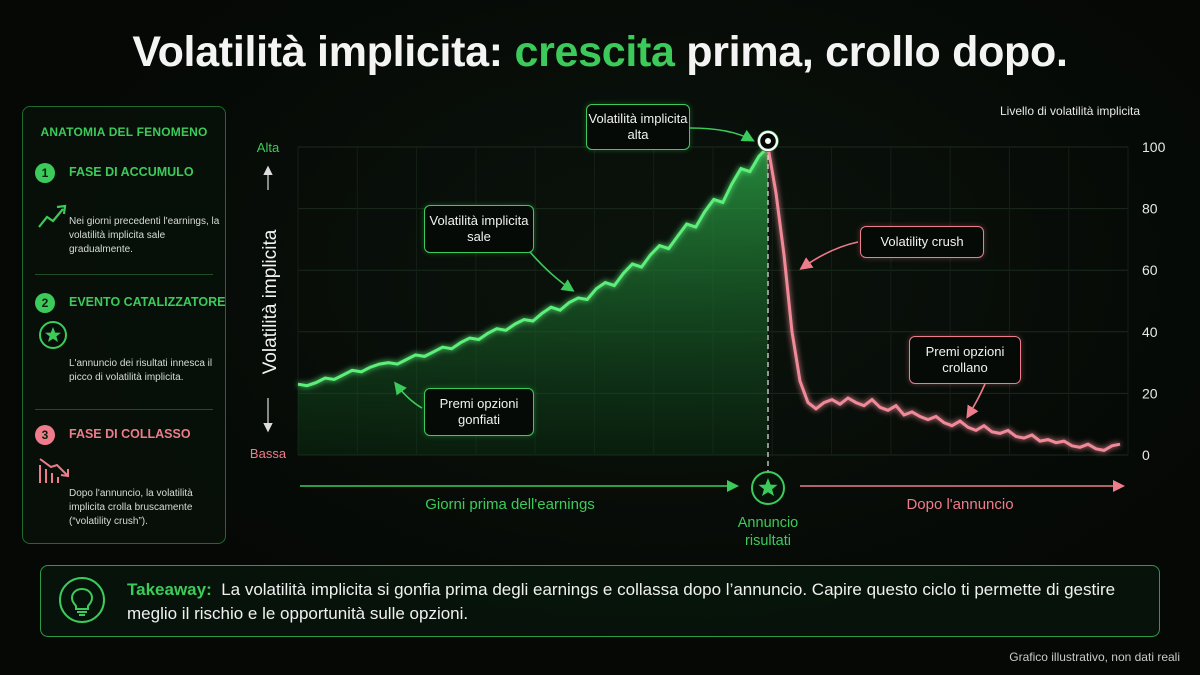 The width and height of the screenshot is (1200, 675). I want to click on title-part-1: Volatilità implicita:, so click(323, 52).